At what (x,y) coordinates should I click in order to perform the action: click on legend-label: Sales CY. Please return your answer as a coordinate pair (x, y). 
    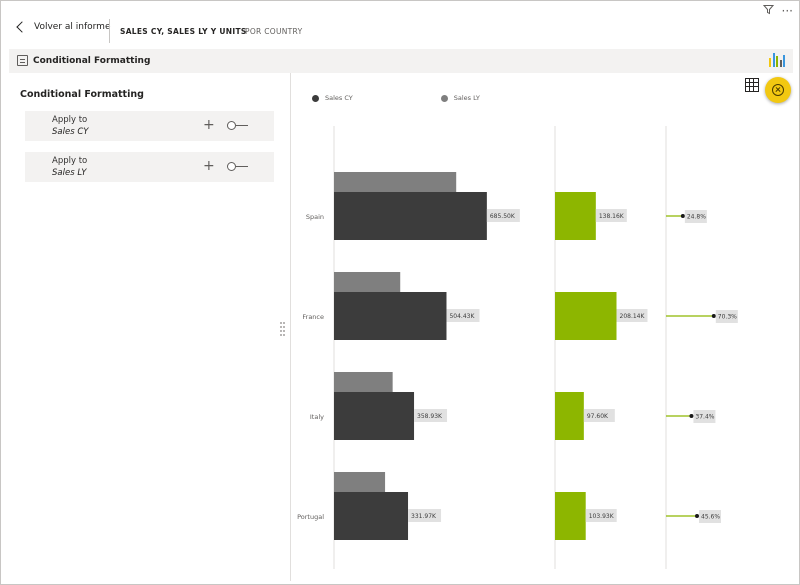
    Looking at the image, I should click on (339, 98).